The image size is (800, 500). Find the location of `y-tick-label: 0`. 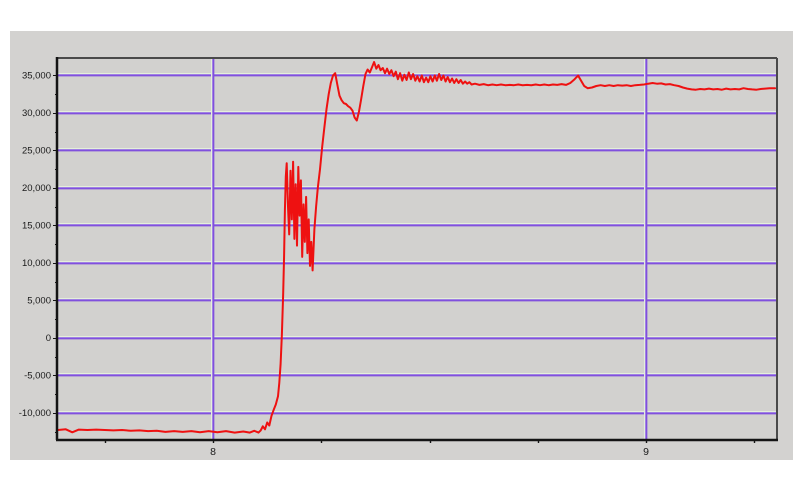

y-tick-label: 0 is located at coordinates (48, 338).